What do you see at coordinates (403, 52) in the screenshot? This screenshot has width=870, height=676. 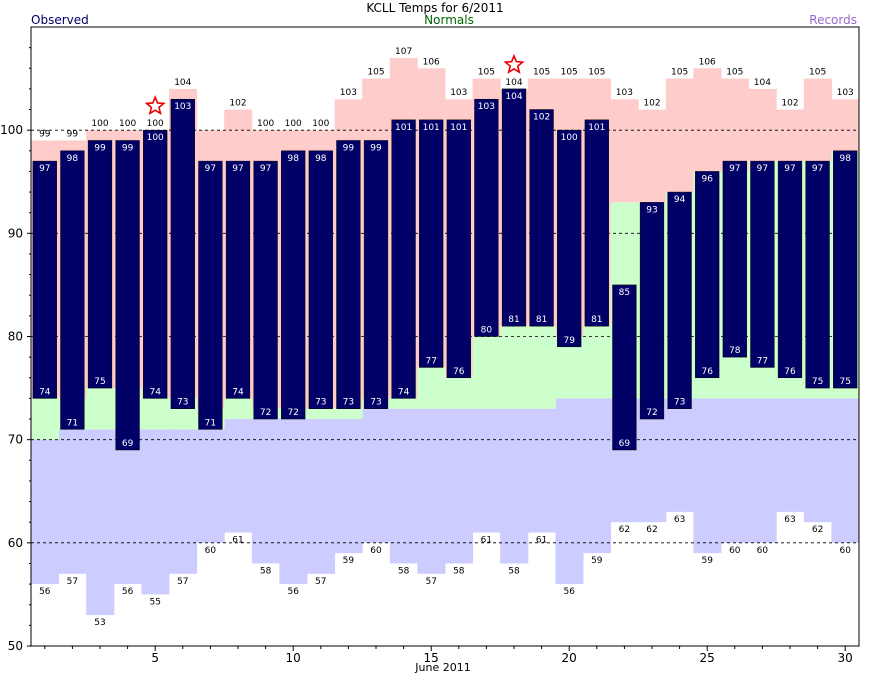 I see `record-high-label: 107` at bounding box center [403, 52].